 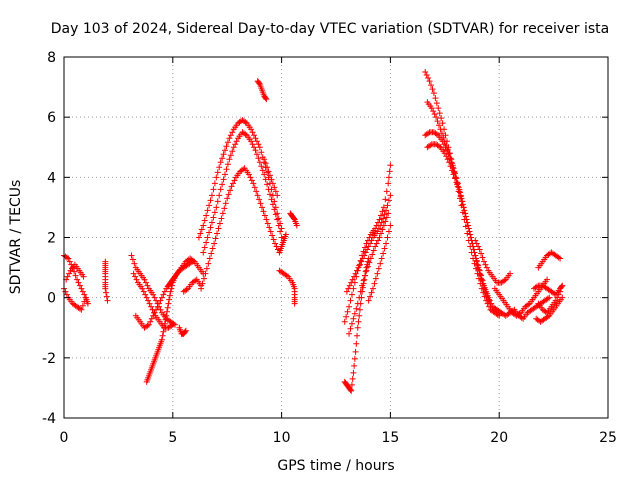 What do you see at coordinates (186, 272) in the screenshot?
I see `series-seg-c5` at bounding box center [186, 272].